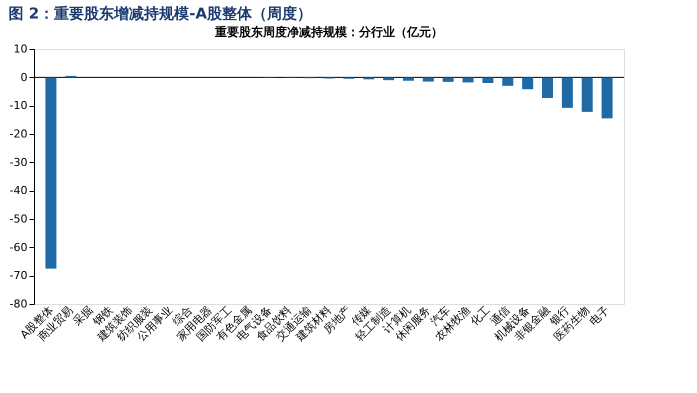  What do you see at coordinates (19, 134) in the screenshot?
I see `y-tick-label: -20` at bounding box center [19, 134].